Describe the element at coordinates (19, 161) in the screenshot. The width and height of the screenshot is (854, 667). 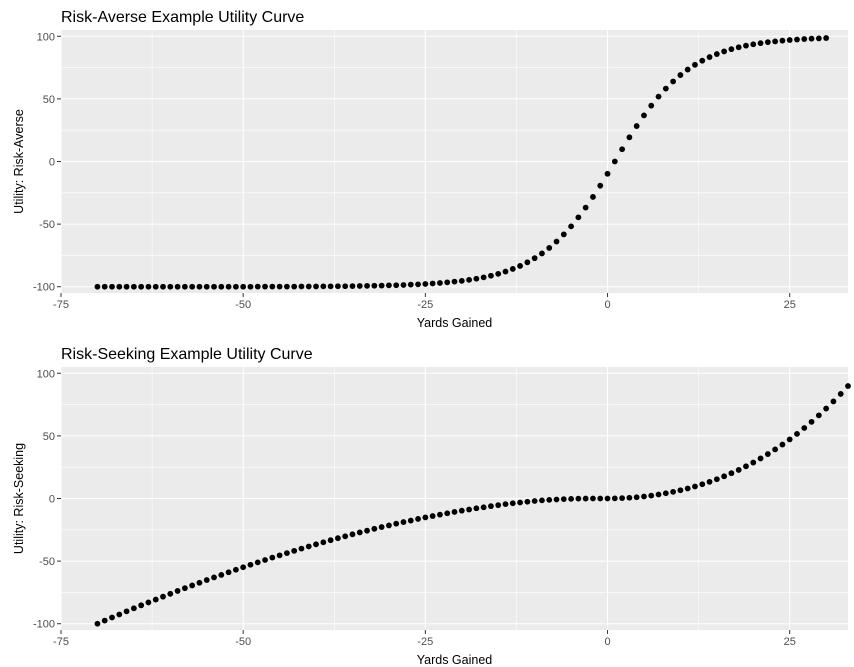
I see `y-axis-title: Utility: Risk-Averse` at that location.